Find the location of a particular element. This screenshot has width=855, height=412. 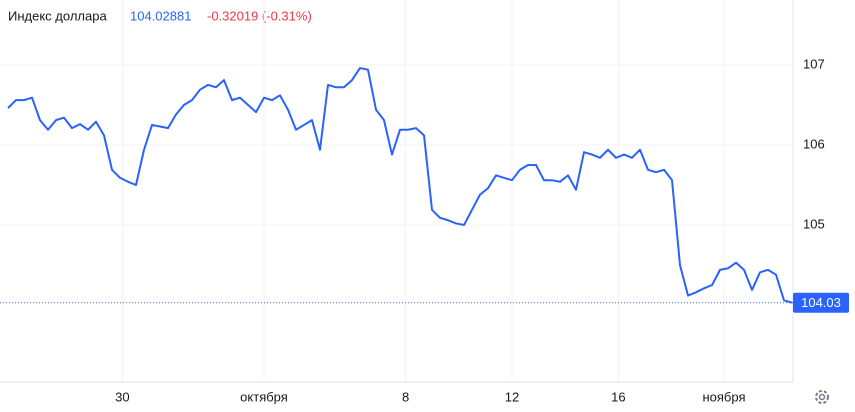

x-tick-label: октября is located at coordinates (264, 396).